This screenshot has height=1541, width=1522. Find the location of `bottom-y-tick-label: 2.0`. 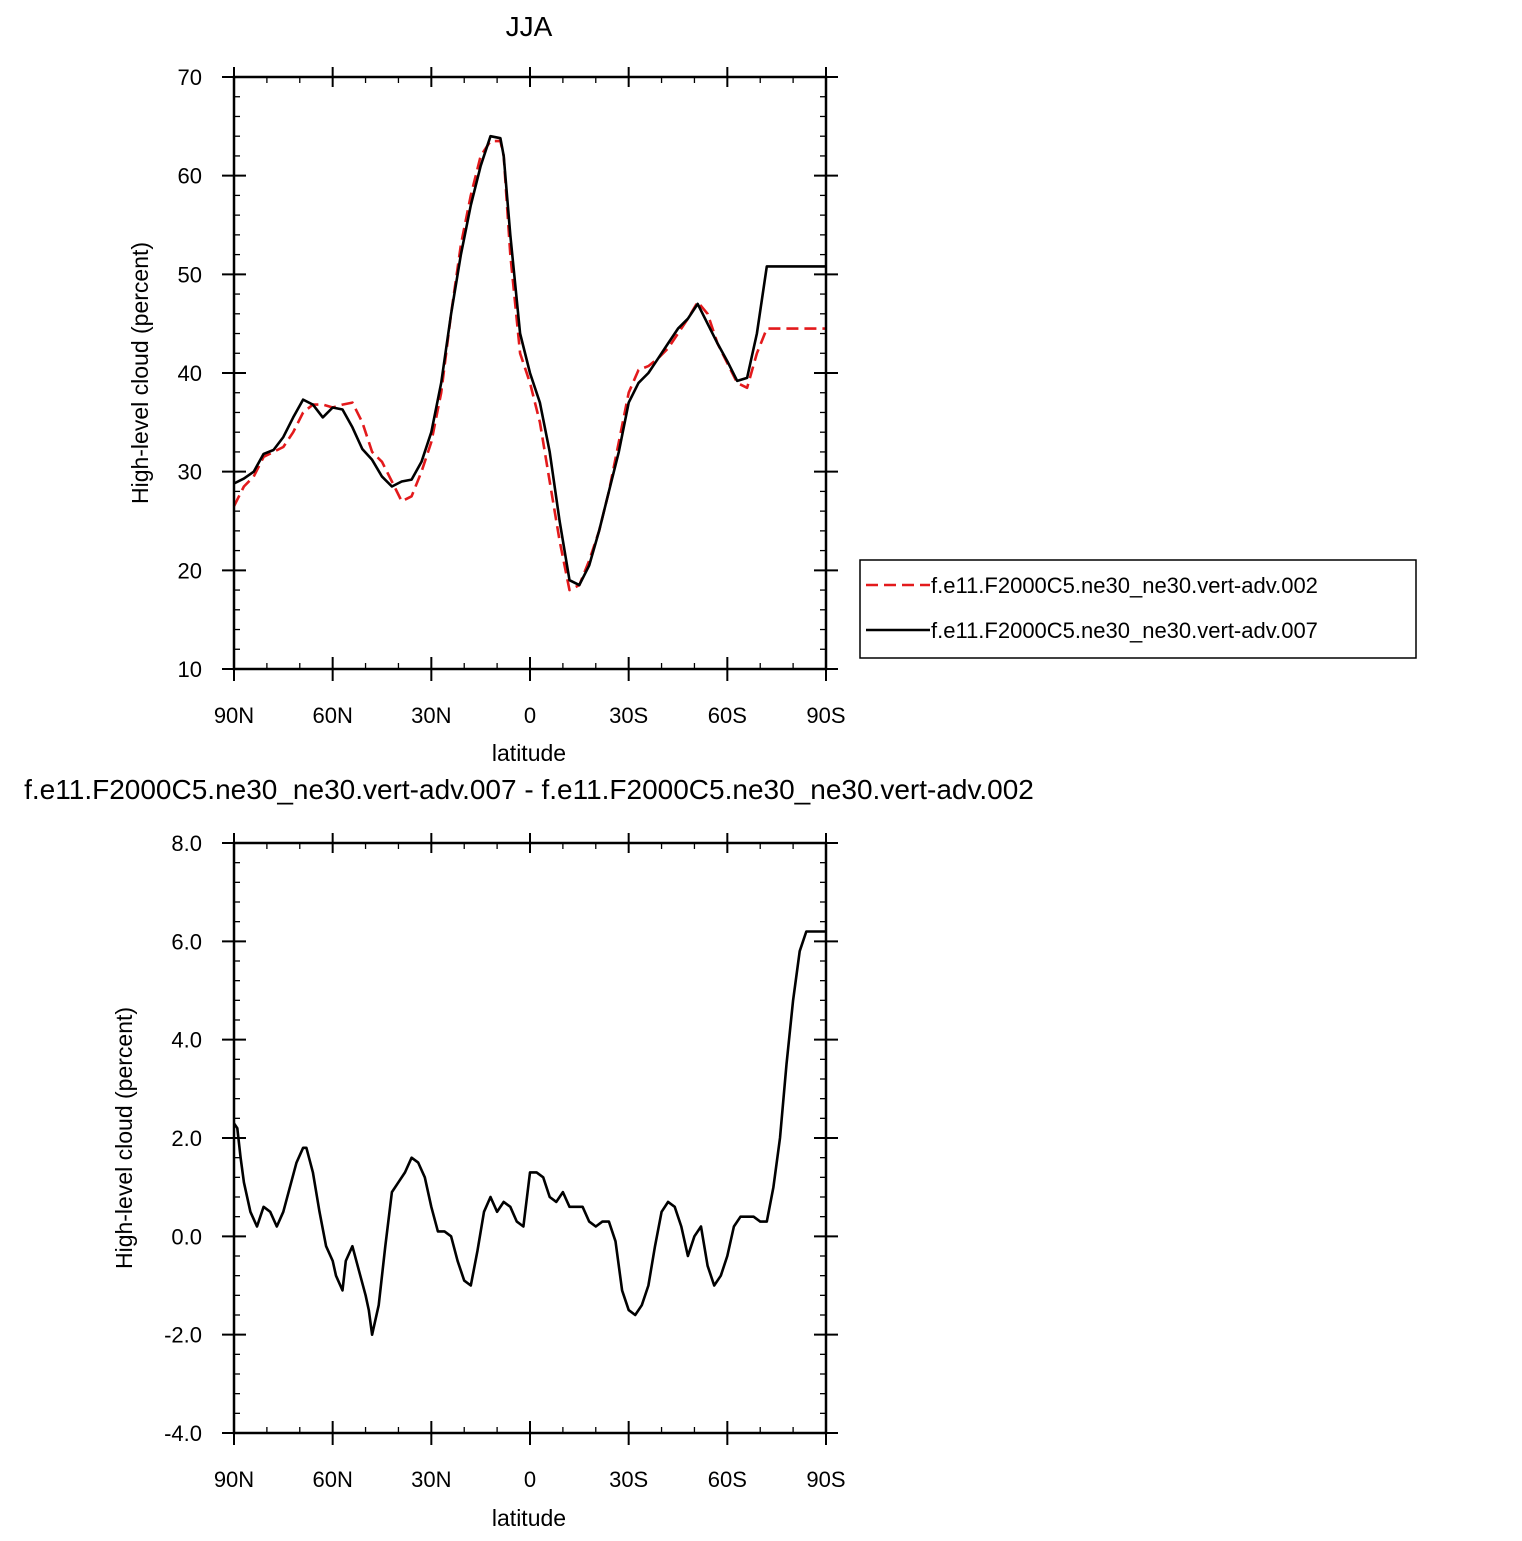

bottom-y-tick-label: 2.0 is located at coordinates (186, 1138).